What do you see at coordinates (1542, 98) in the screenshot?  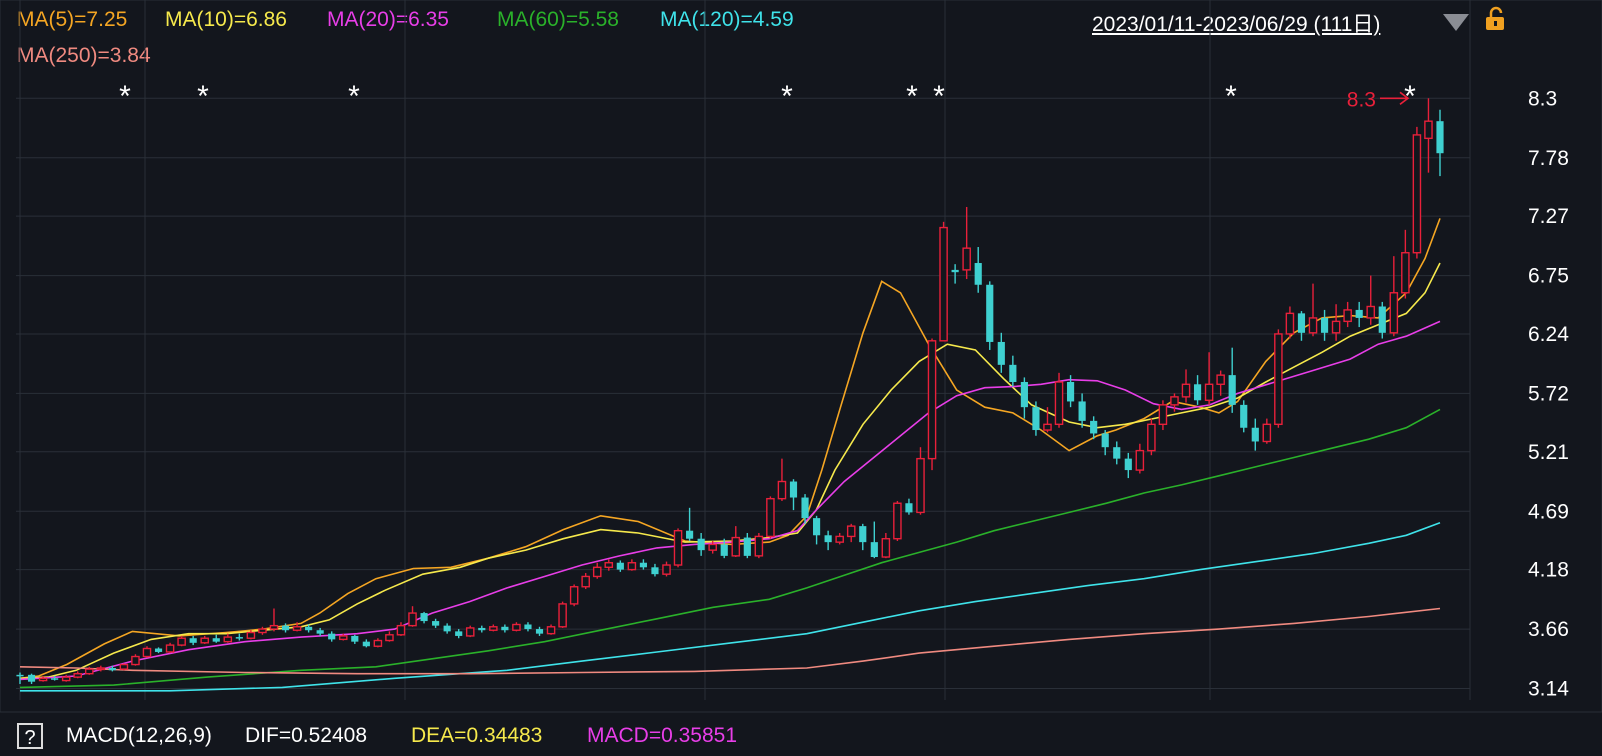 I see `y-tick-label: 8.3` at bounding box center [1542, 98].